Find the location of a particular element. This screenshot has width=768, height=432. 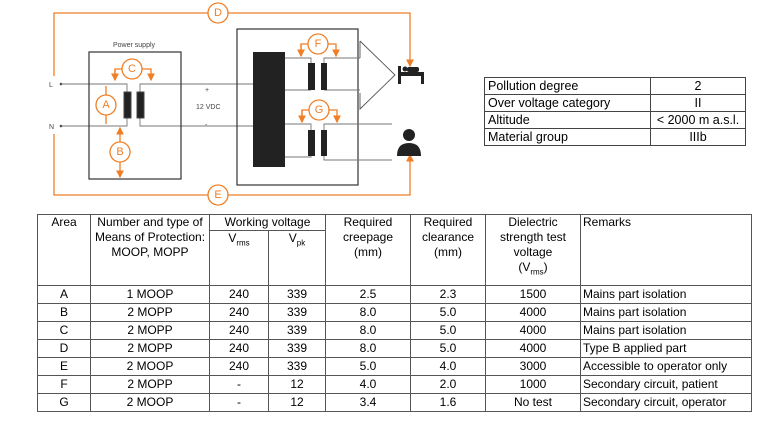

header-vpk: Vpk is located at coordinates (297, 258).